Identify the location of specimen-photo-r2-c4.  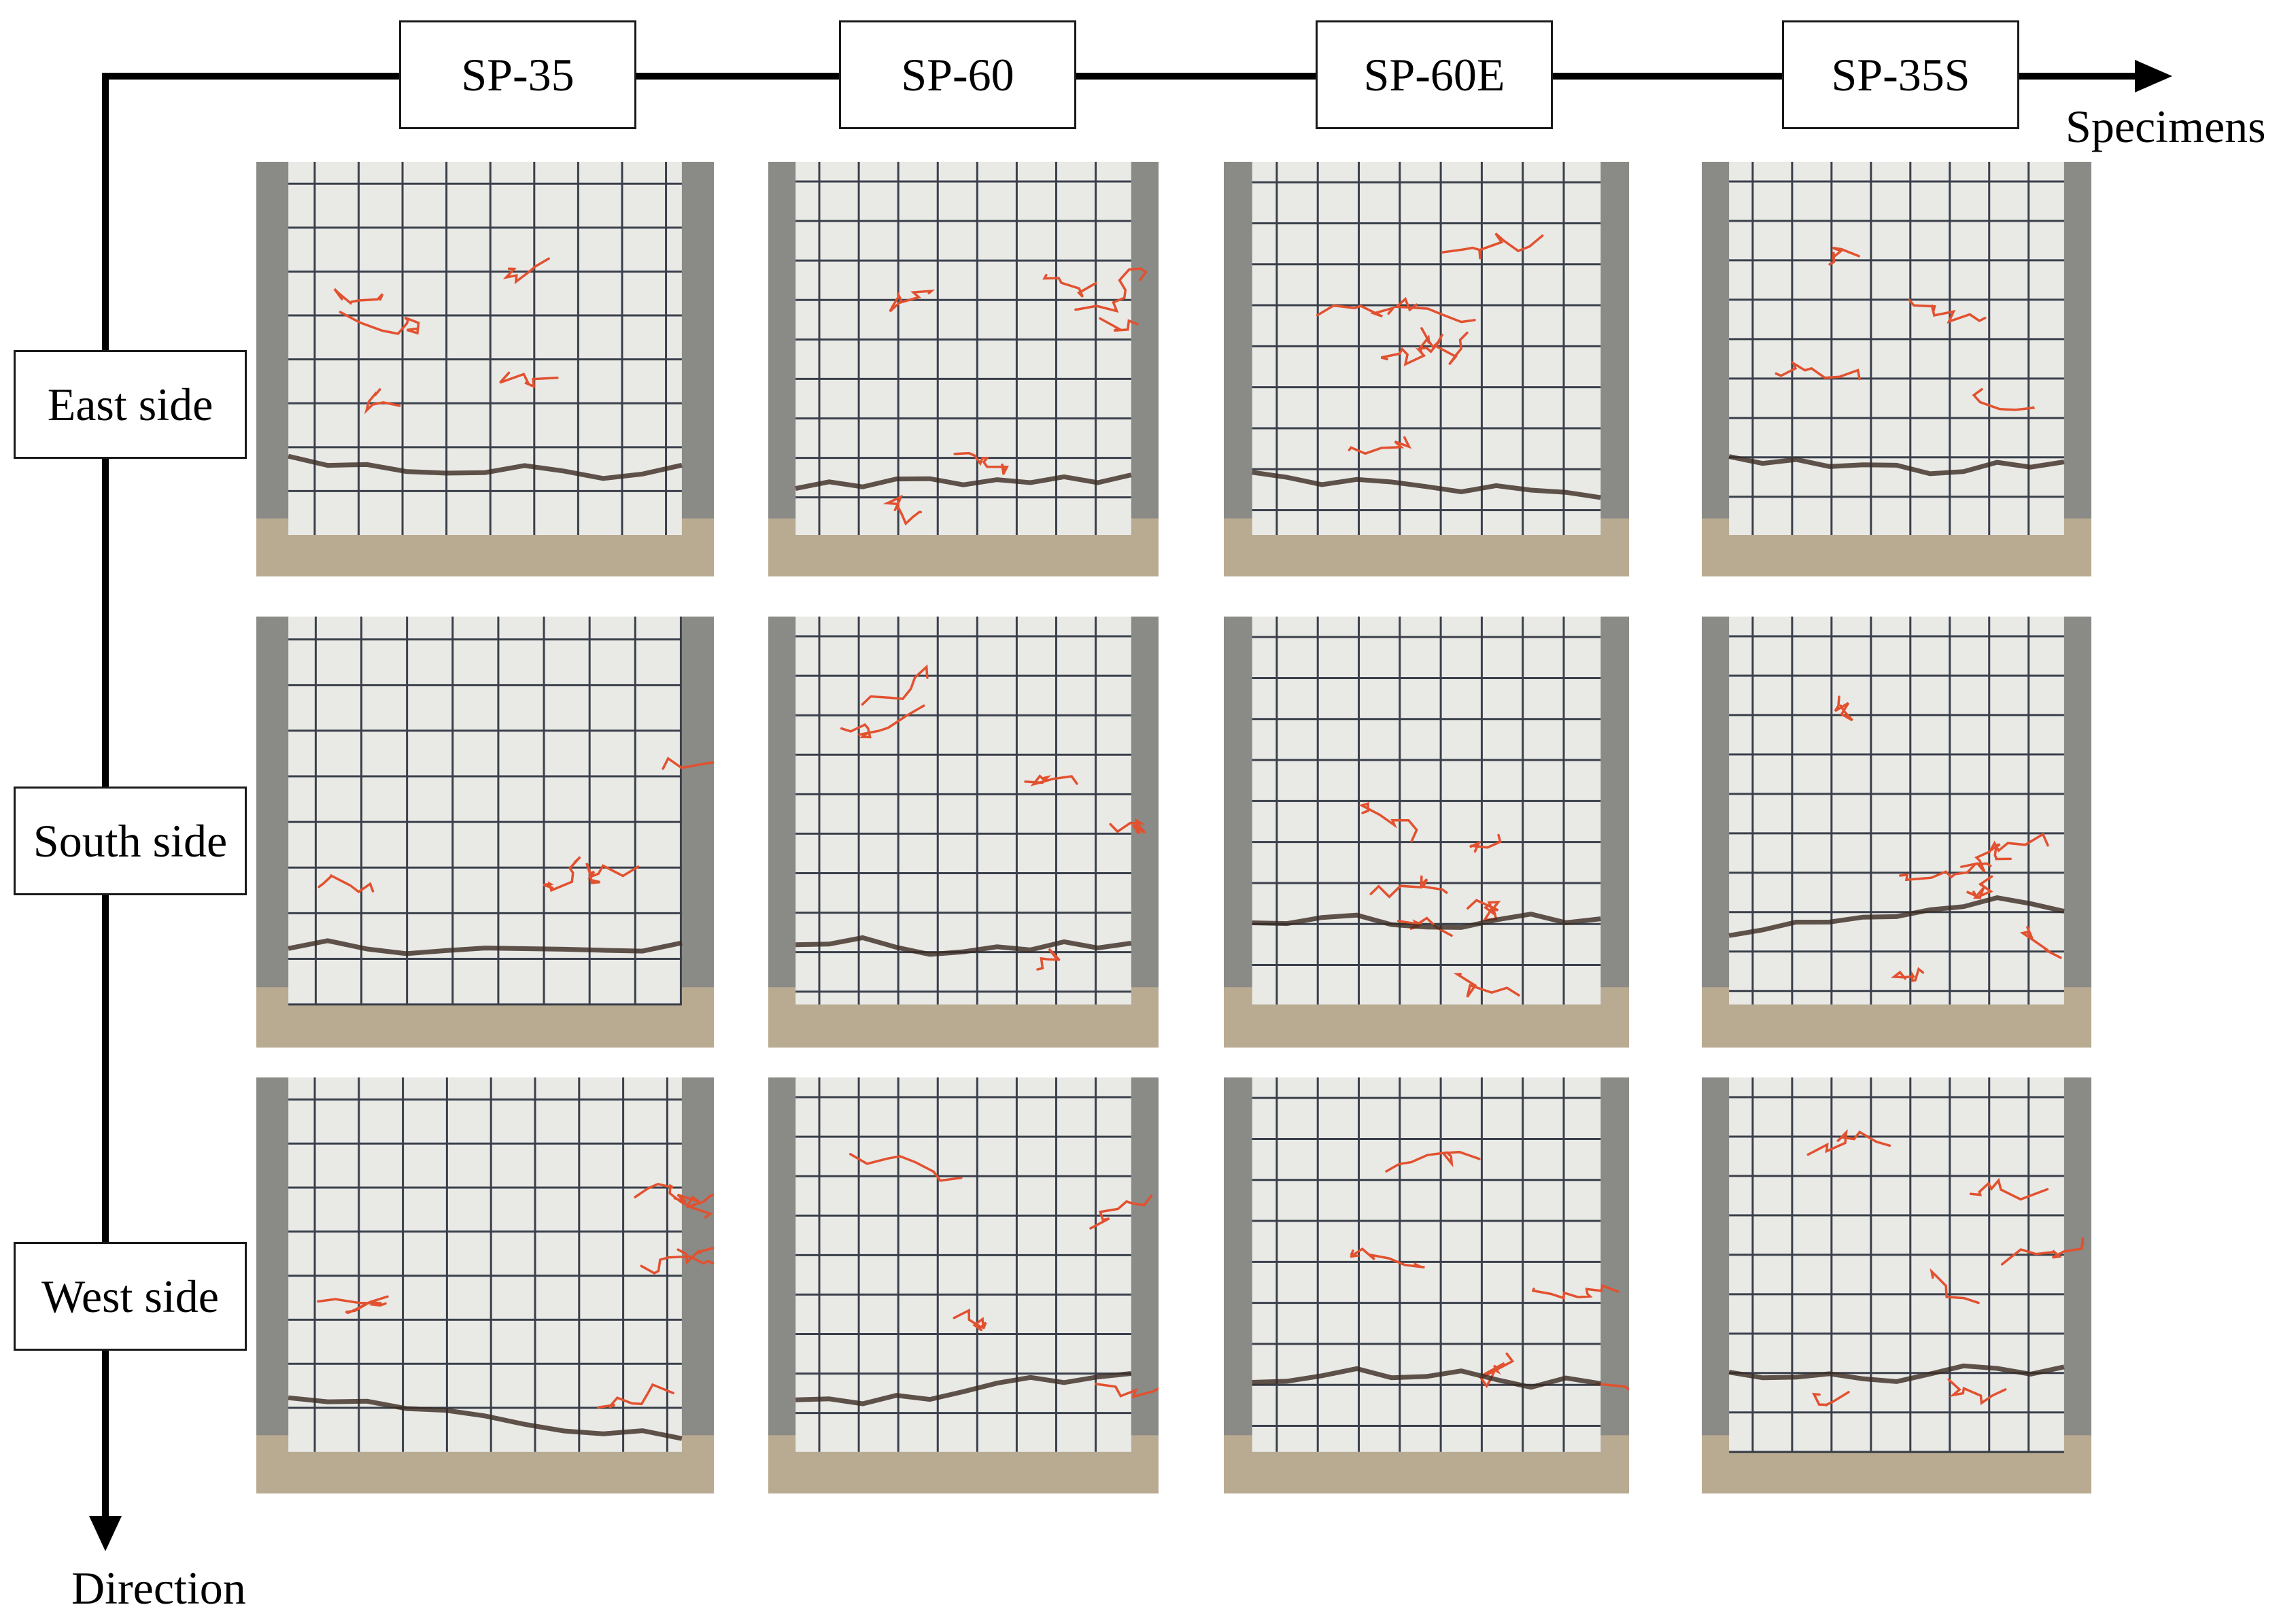
(1896, 832).